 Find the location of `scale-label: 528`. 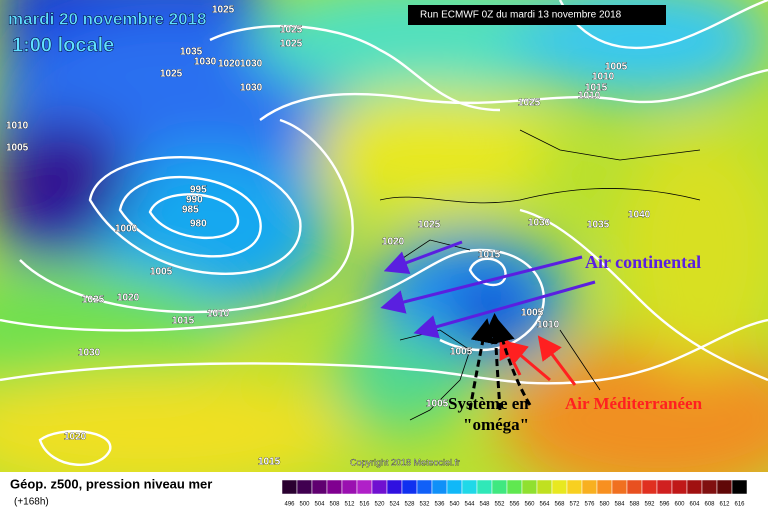

scale-label: 528 is located at coordinates (409, 505).